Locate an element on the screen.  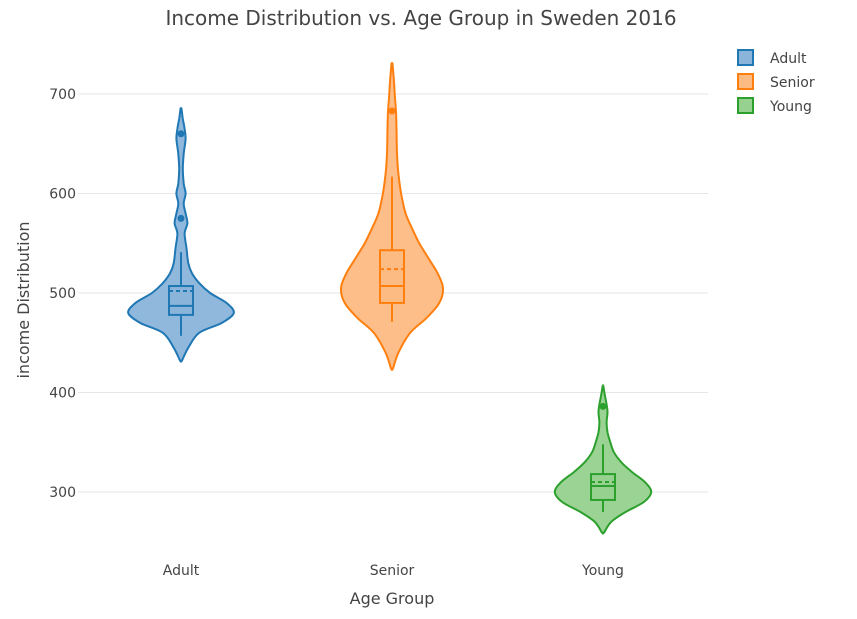
violin-shape-adult is located at coordinates (181, 235).